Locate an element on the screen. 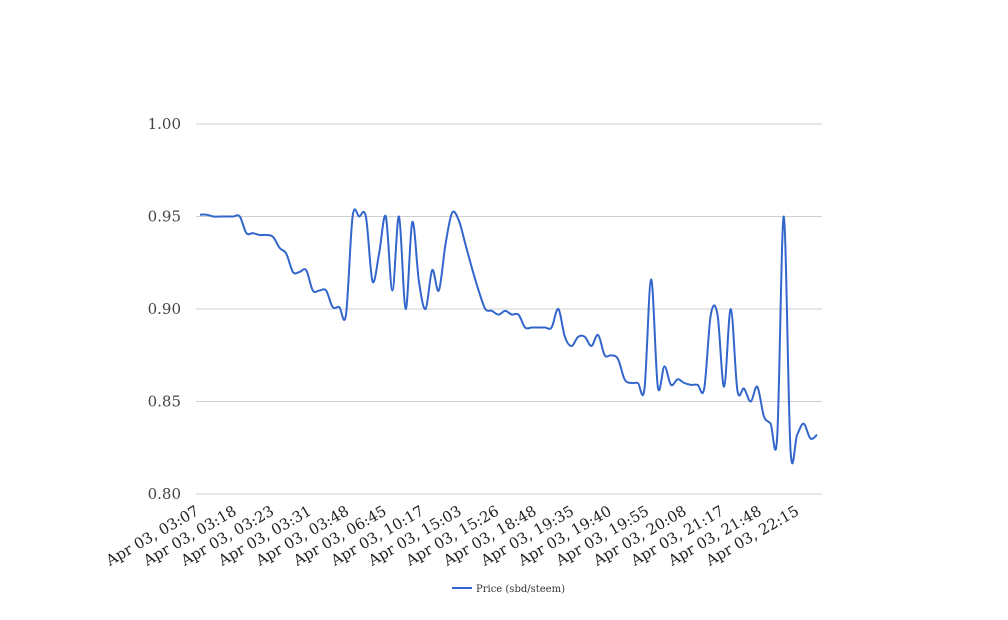 The image size is (1008, 620). y-tick-label: 0.85 is located at coordinates (164, 402).